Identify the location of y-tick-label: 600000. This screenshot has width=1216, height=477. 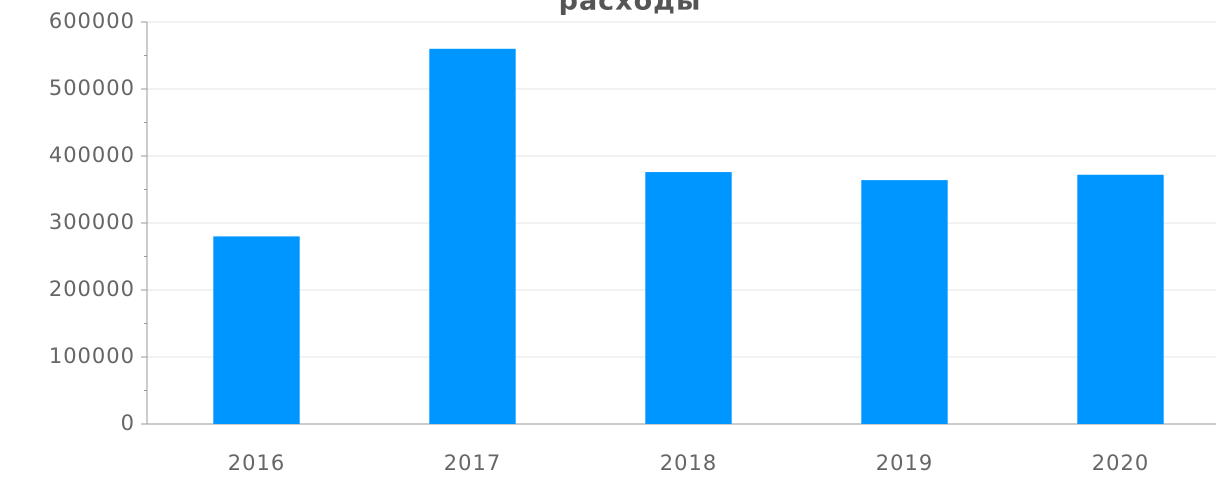
(92, 21).